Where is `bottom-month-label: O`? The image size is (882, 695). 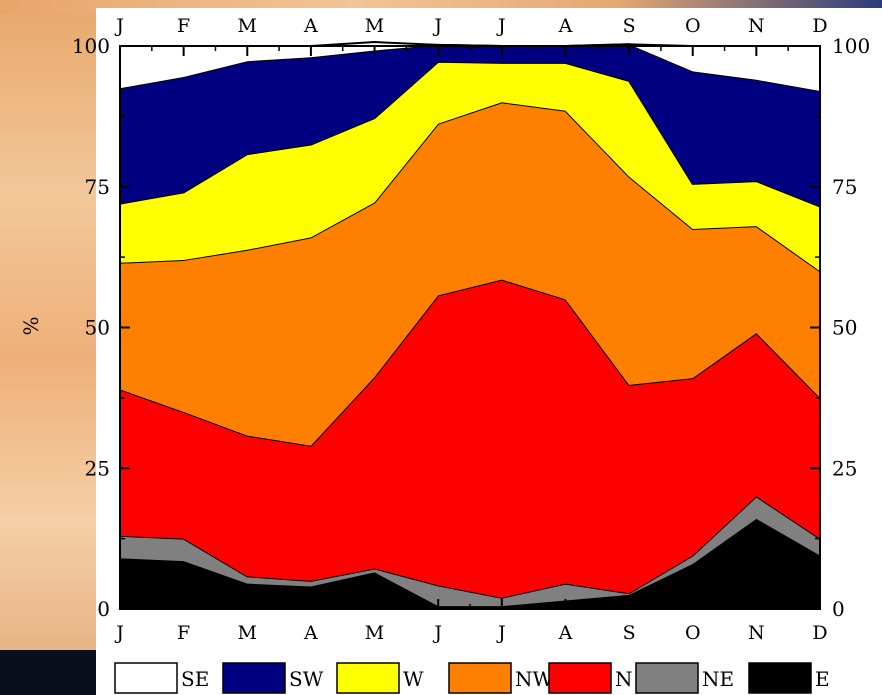 bottom-month-label: O is located at coordinates (693, 633).